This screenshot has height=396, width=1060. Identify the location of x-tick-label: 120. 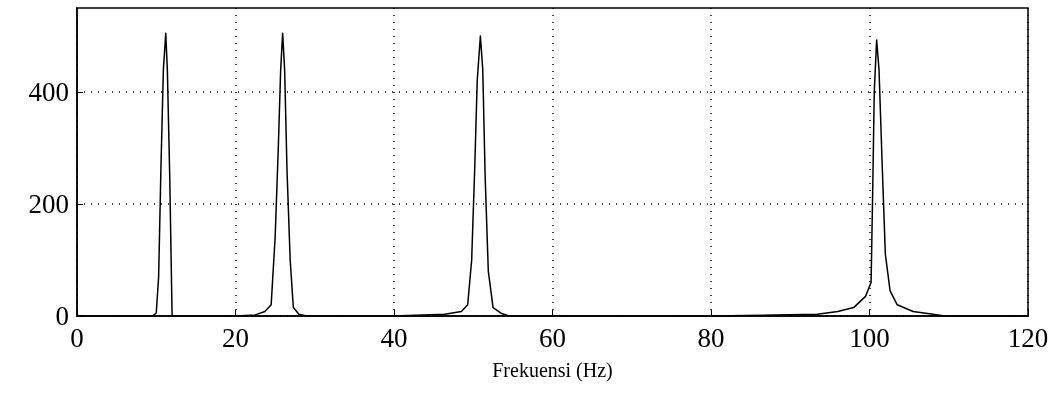
(1028, 337).